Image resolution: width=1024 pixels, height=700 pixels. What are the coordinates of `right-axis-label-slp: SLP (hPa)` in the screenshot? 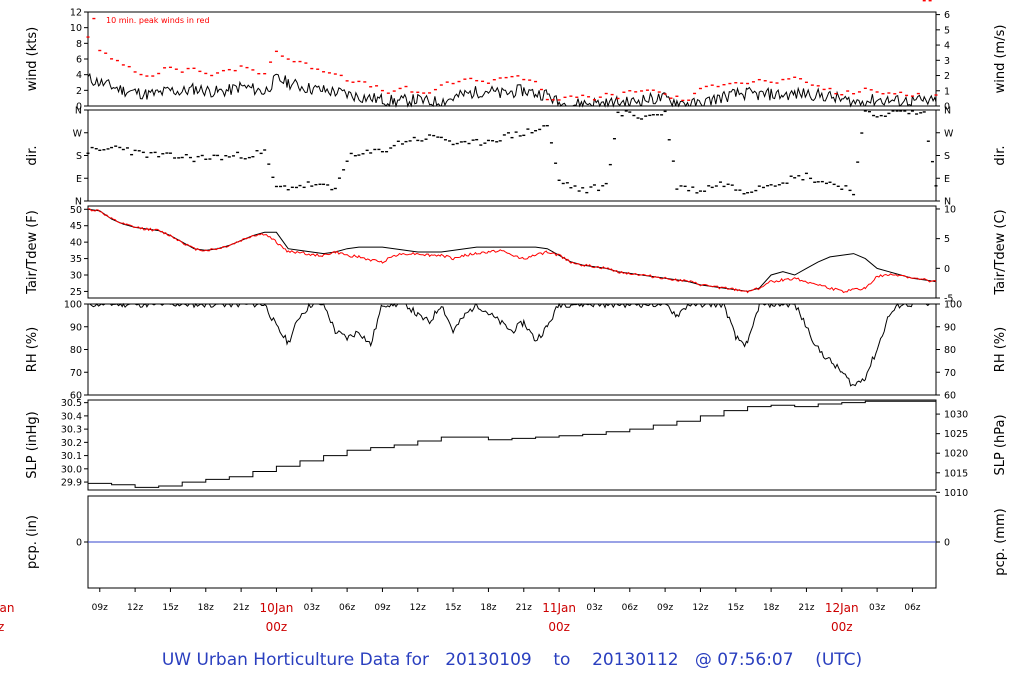 It's located at (1000, 444).